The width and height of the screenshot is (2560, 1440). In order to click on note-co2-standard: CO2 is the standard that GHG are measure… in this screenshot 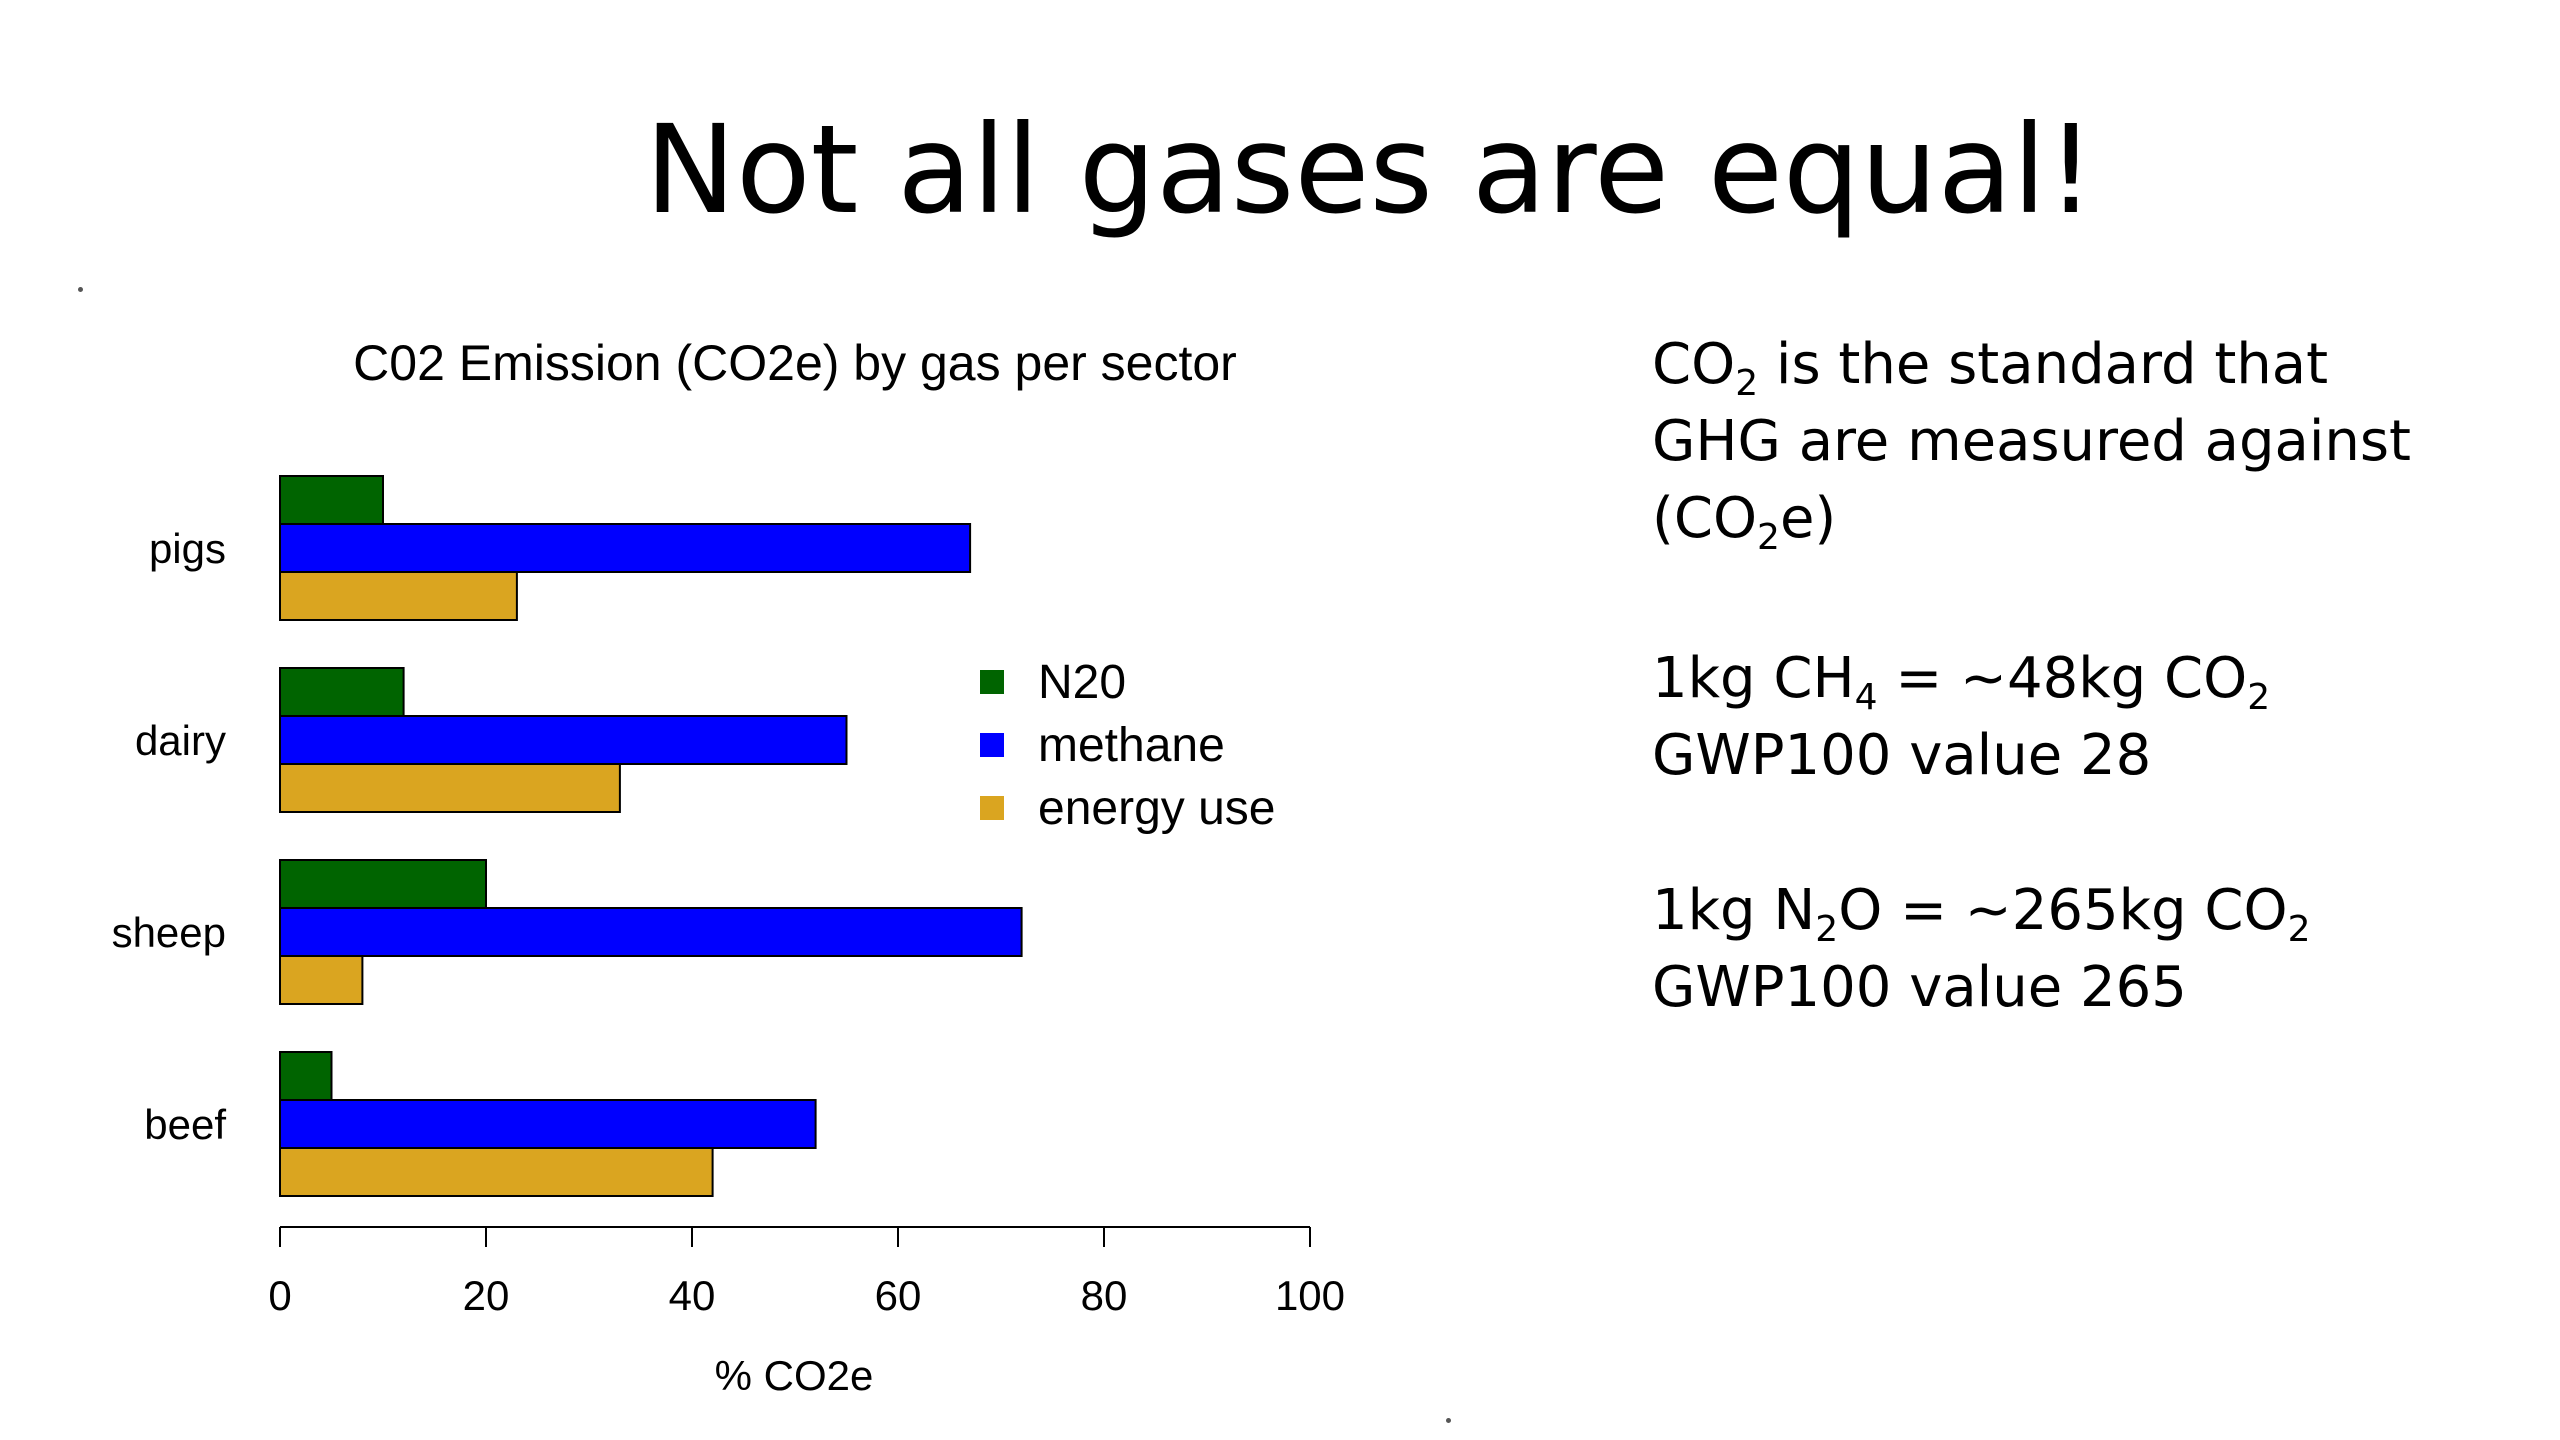, I will do `click(2031, 441)`.